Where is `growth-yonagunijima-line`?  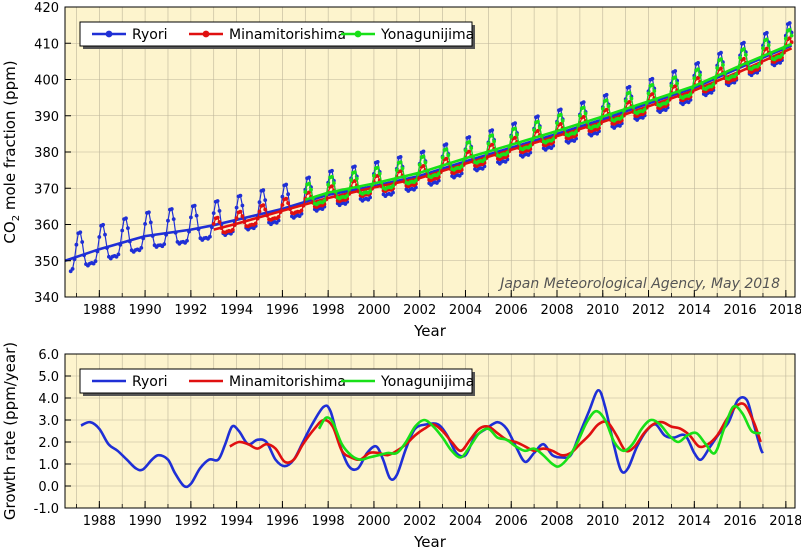
growth-yonagunijima-line is located at coordinates (539, 436).